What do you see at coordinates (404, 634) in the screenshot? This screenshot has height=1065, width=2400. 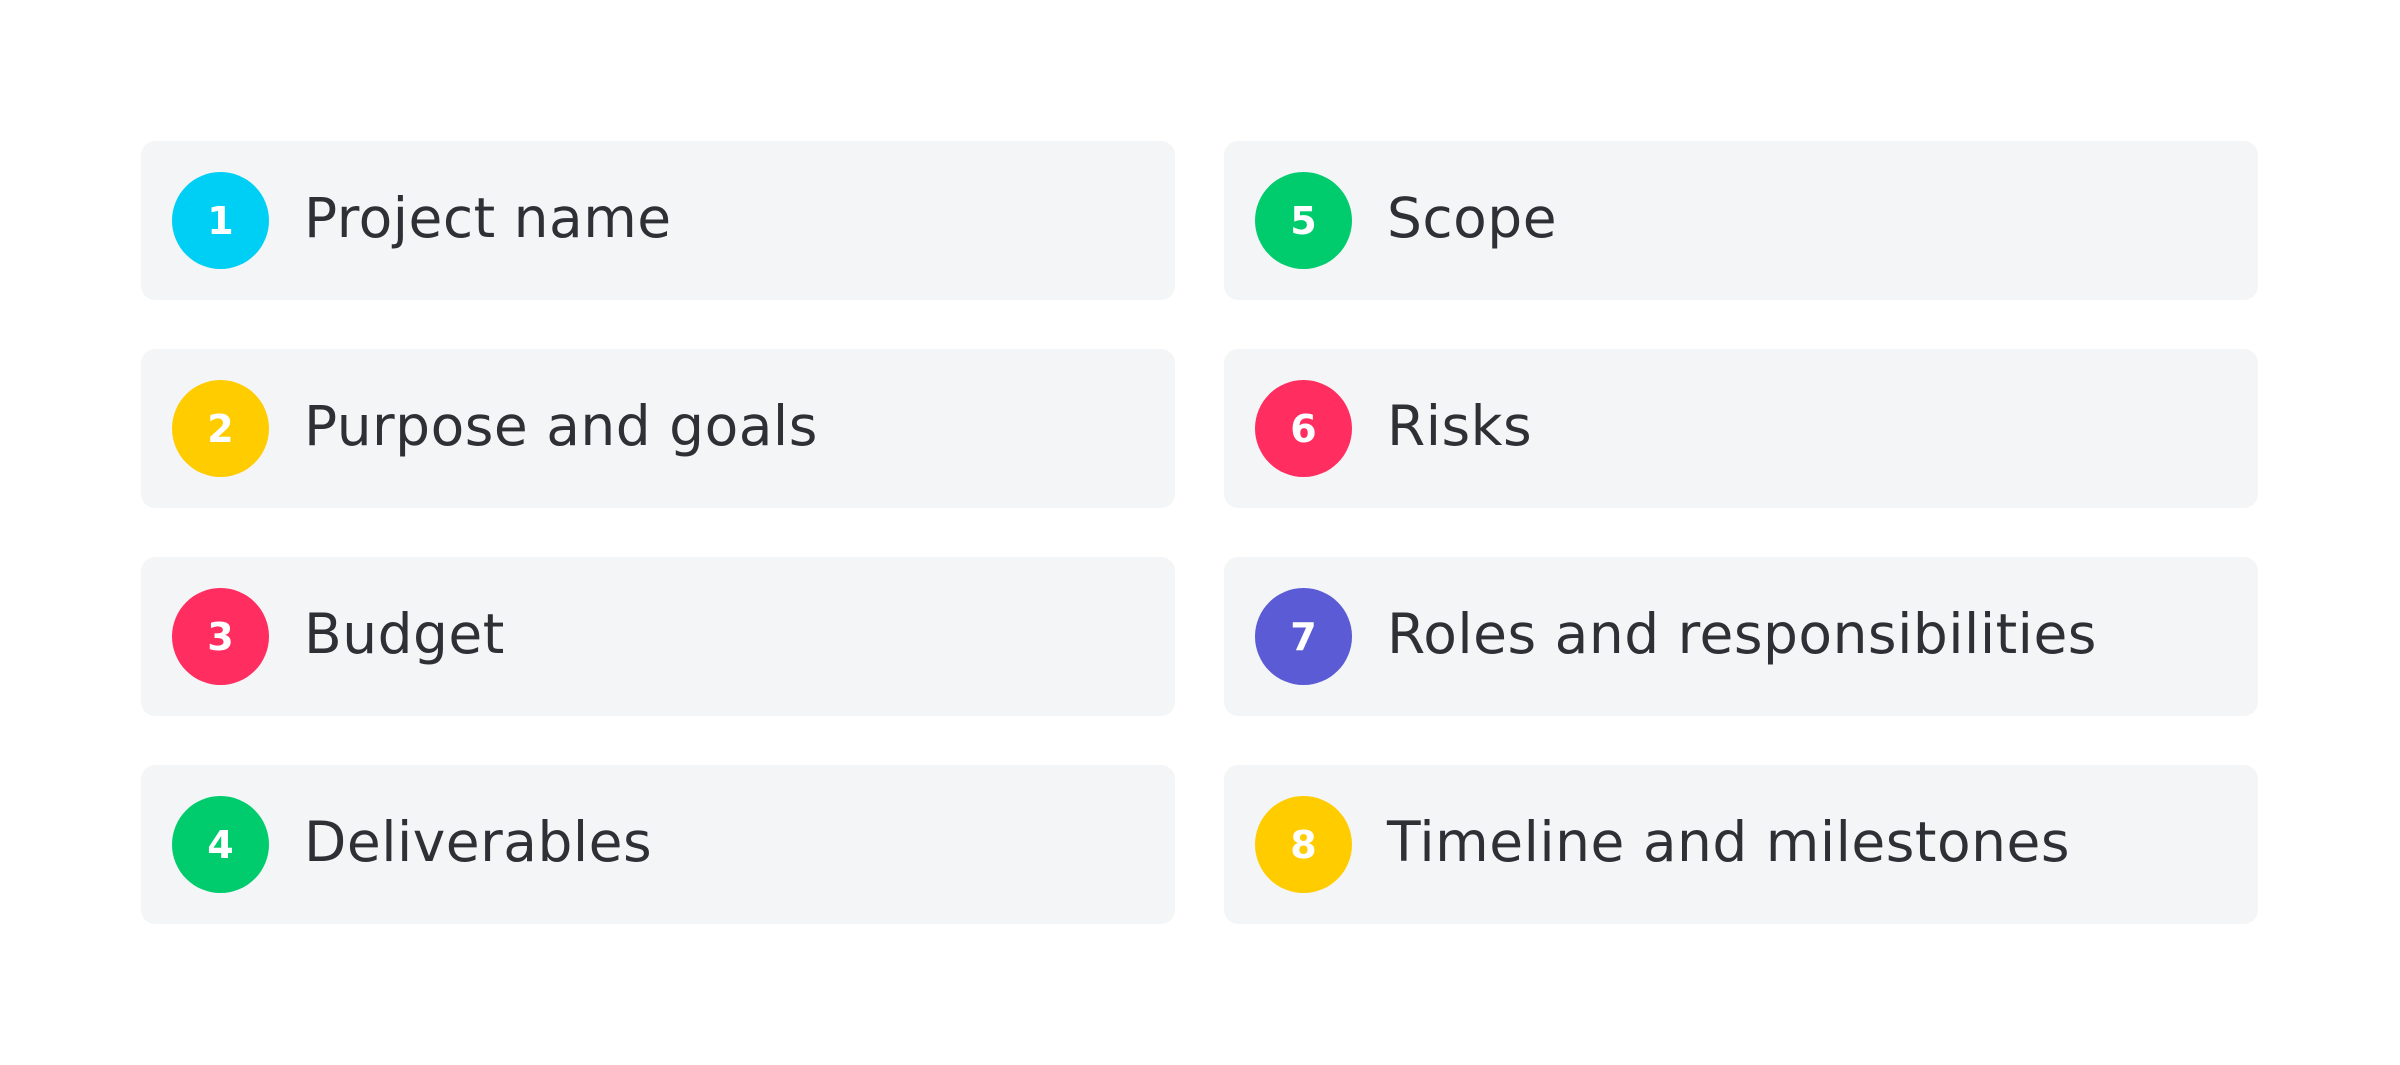 I see `item-label: Budget` at bounding box center [404, 634].